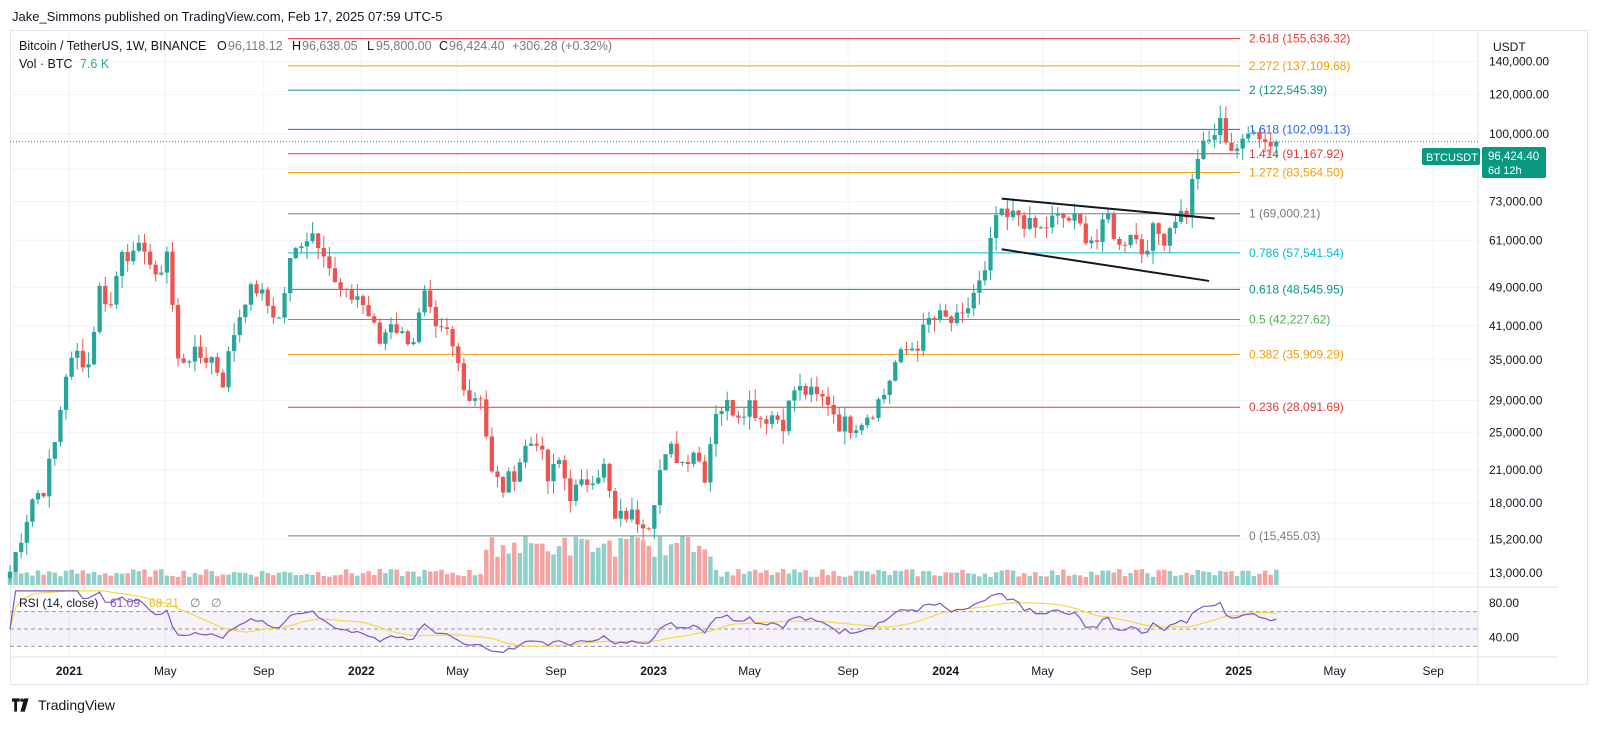  I want to click on last-price-bg, so click(1514, 162).